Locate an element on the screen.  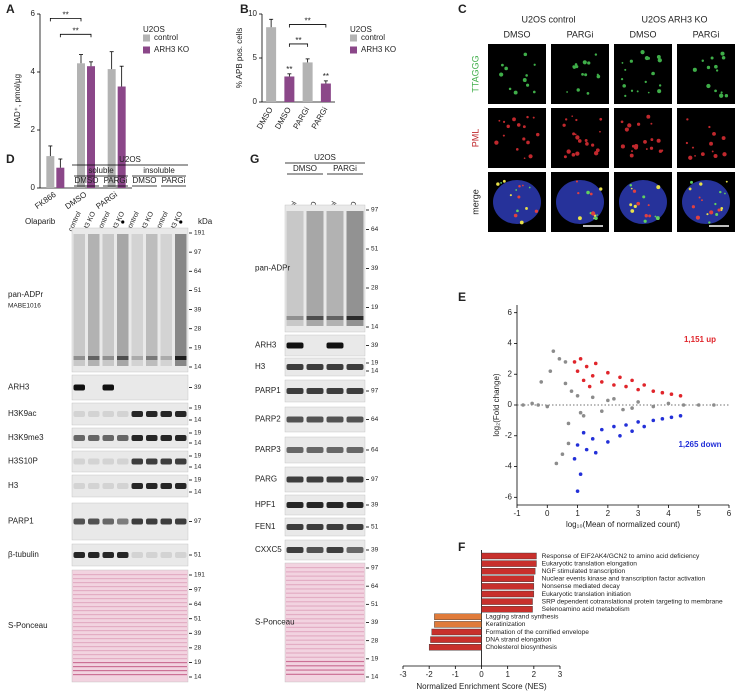
y-tick-label: -6 is located at coordinates (509, 496).